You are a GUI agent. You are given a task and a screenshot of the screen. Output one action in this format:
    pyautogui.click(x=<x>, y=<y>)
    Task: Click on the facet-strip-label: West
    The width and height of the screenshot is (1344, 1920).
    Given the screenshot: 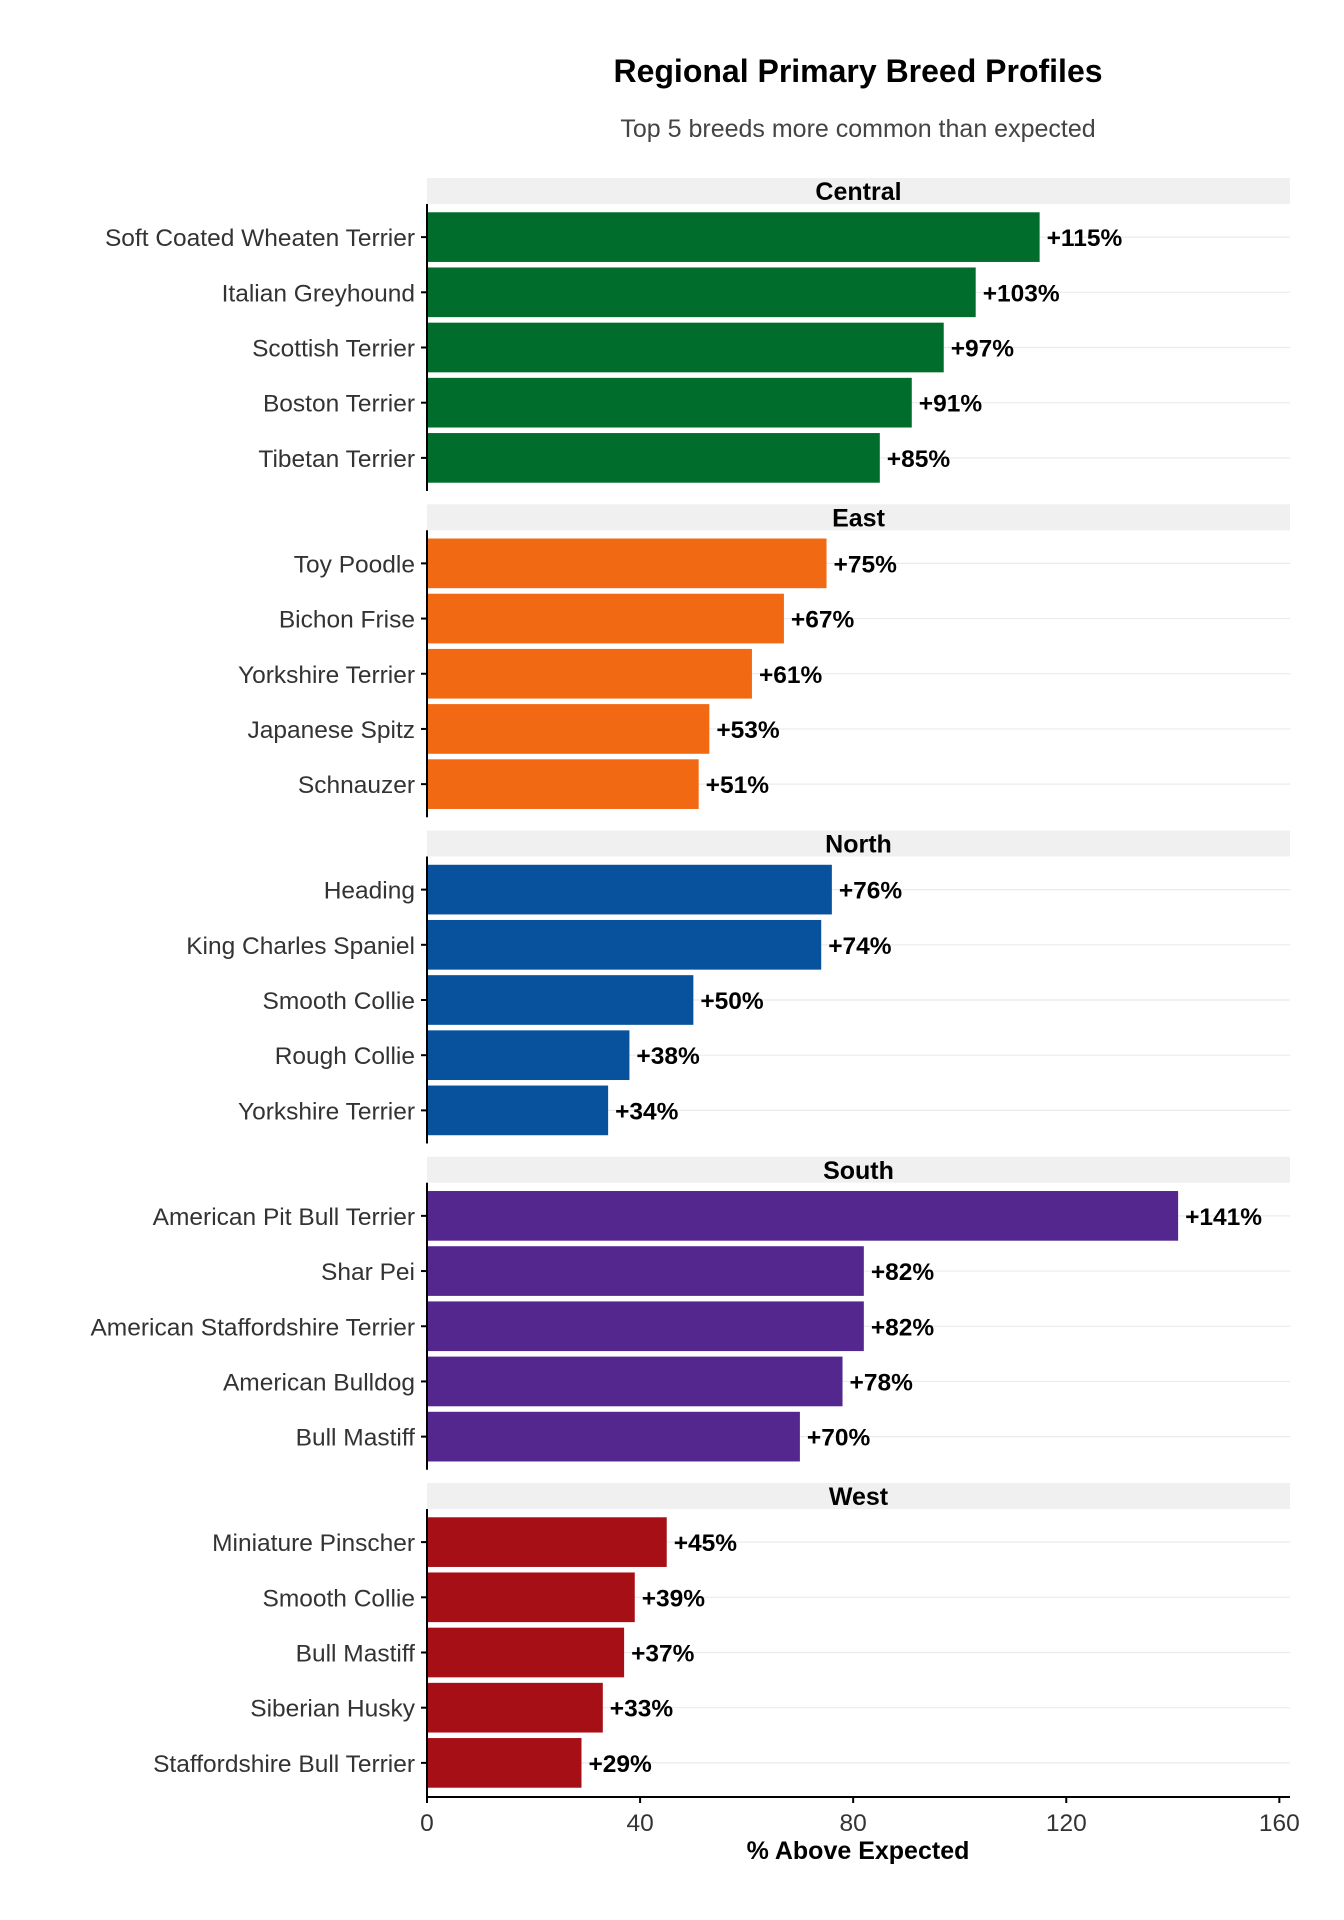 What is the action you would take?
    pyautogui.click(x=859, y=1497)
    